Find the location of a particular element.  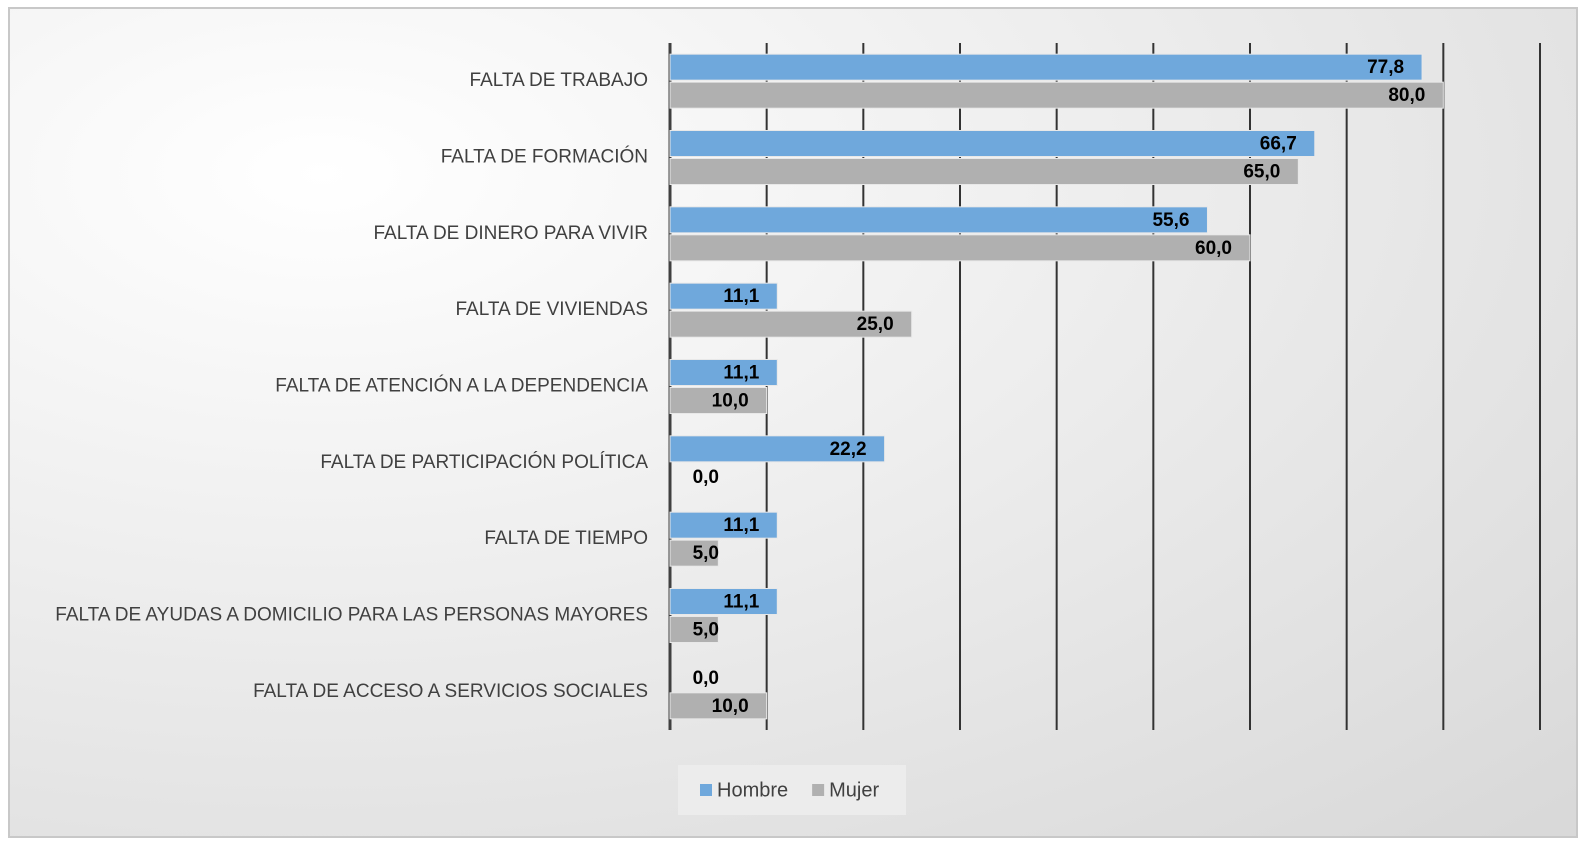

category-label: FALTA DE PARTICIPACIÓN POLÍTICA is located at coordinates (484, 462).